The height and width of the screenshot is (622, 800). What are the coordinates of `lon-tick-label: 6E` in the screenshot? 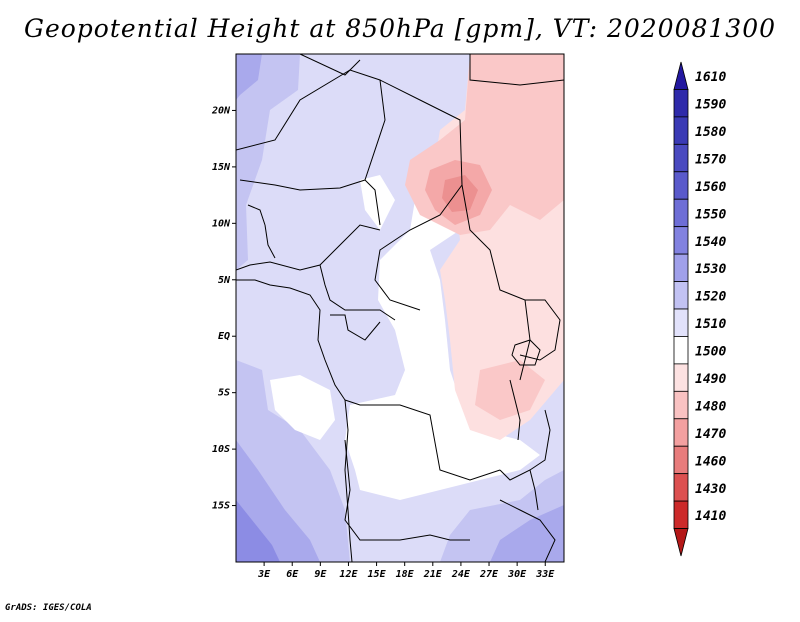 It's located at (292, 574).